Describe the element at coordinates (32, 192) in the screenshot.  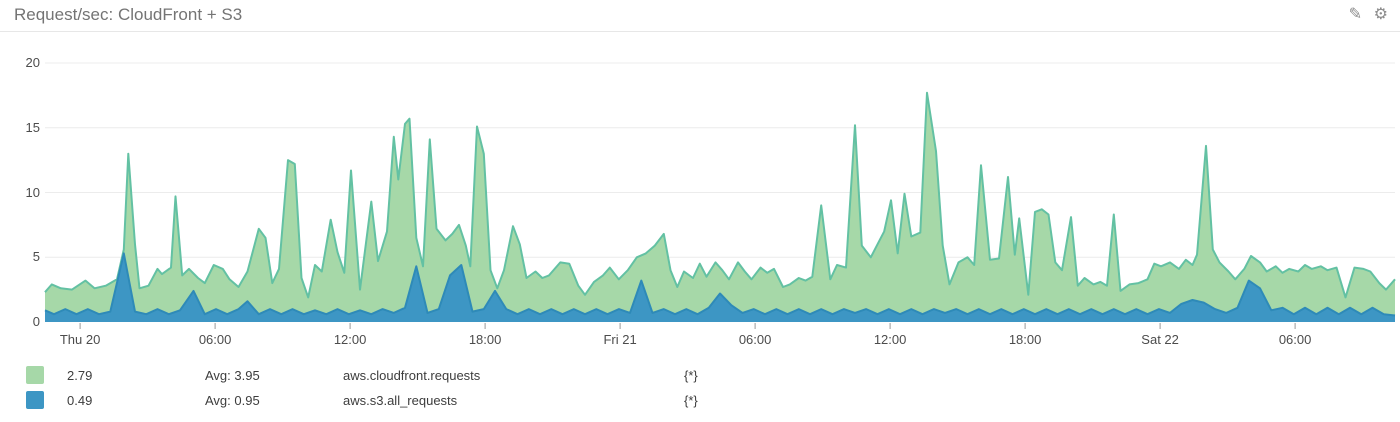
I see `y-tick-label: 10` at that location.